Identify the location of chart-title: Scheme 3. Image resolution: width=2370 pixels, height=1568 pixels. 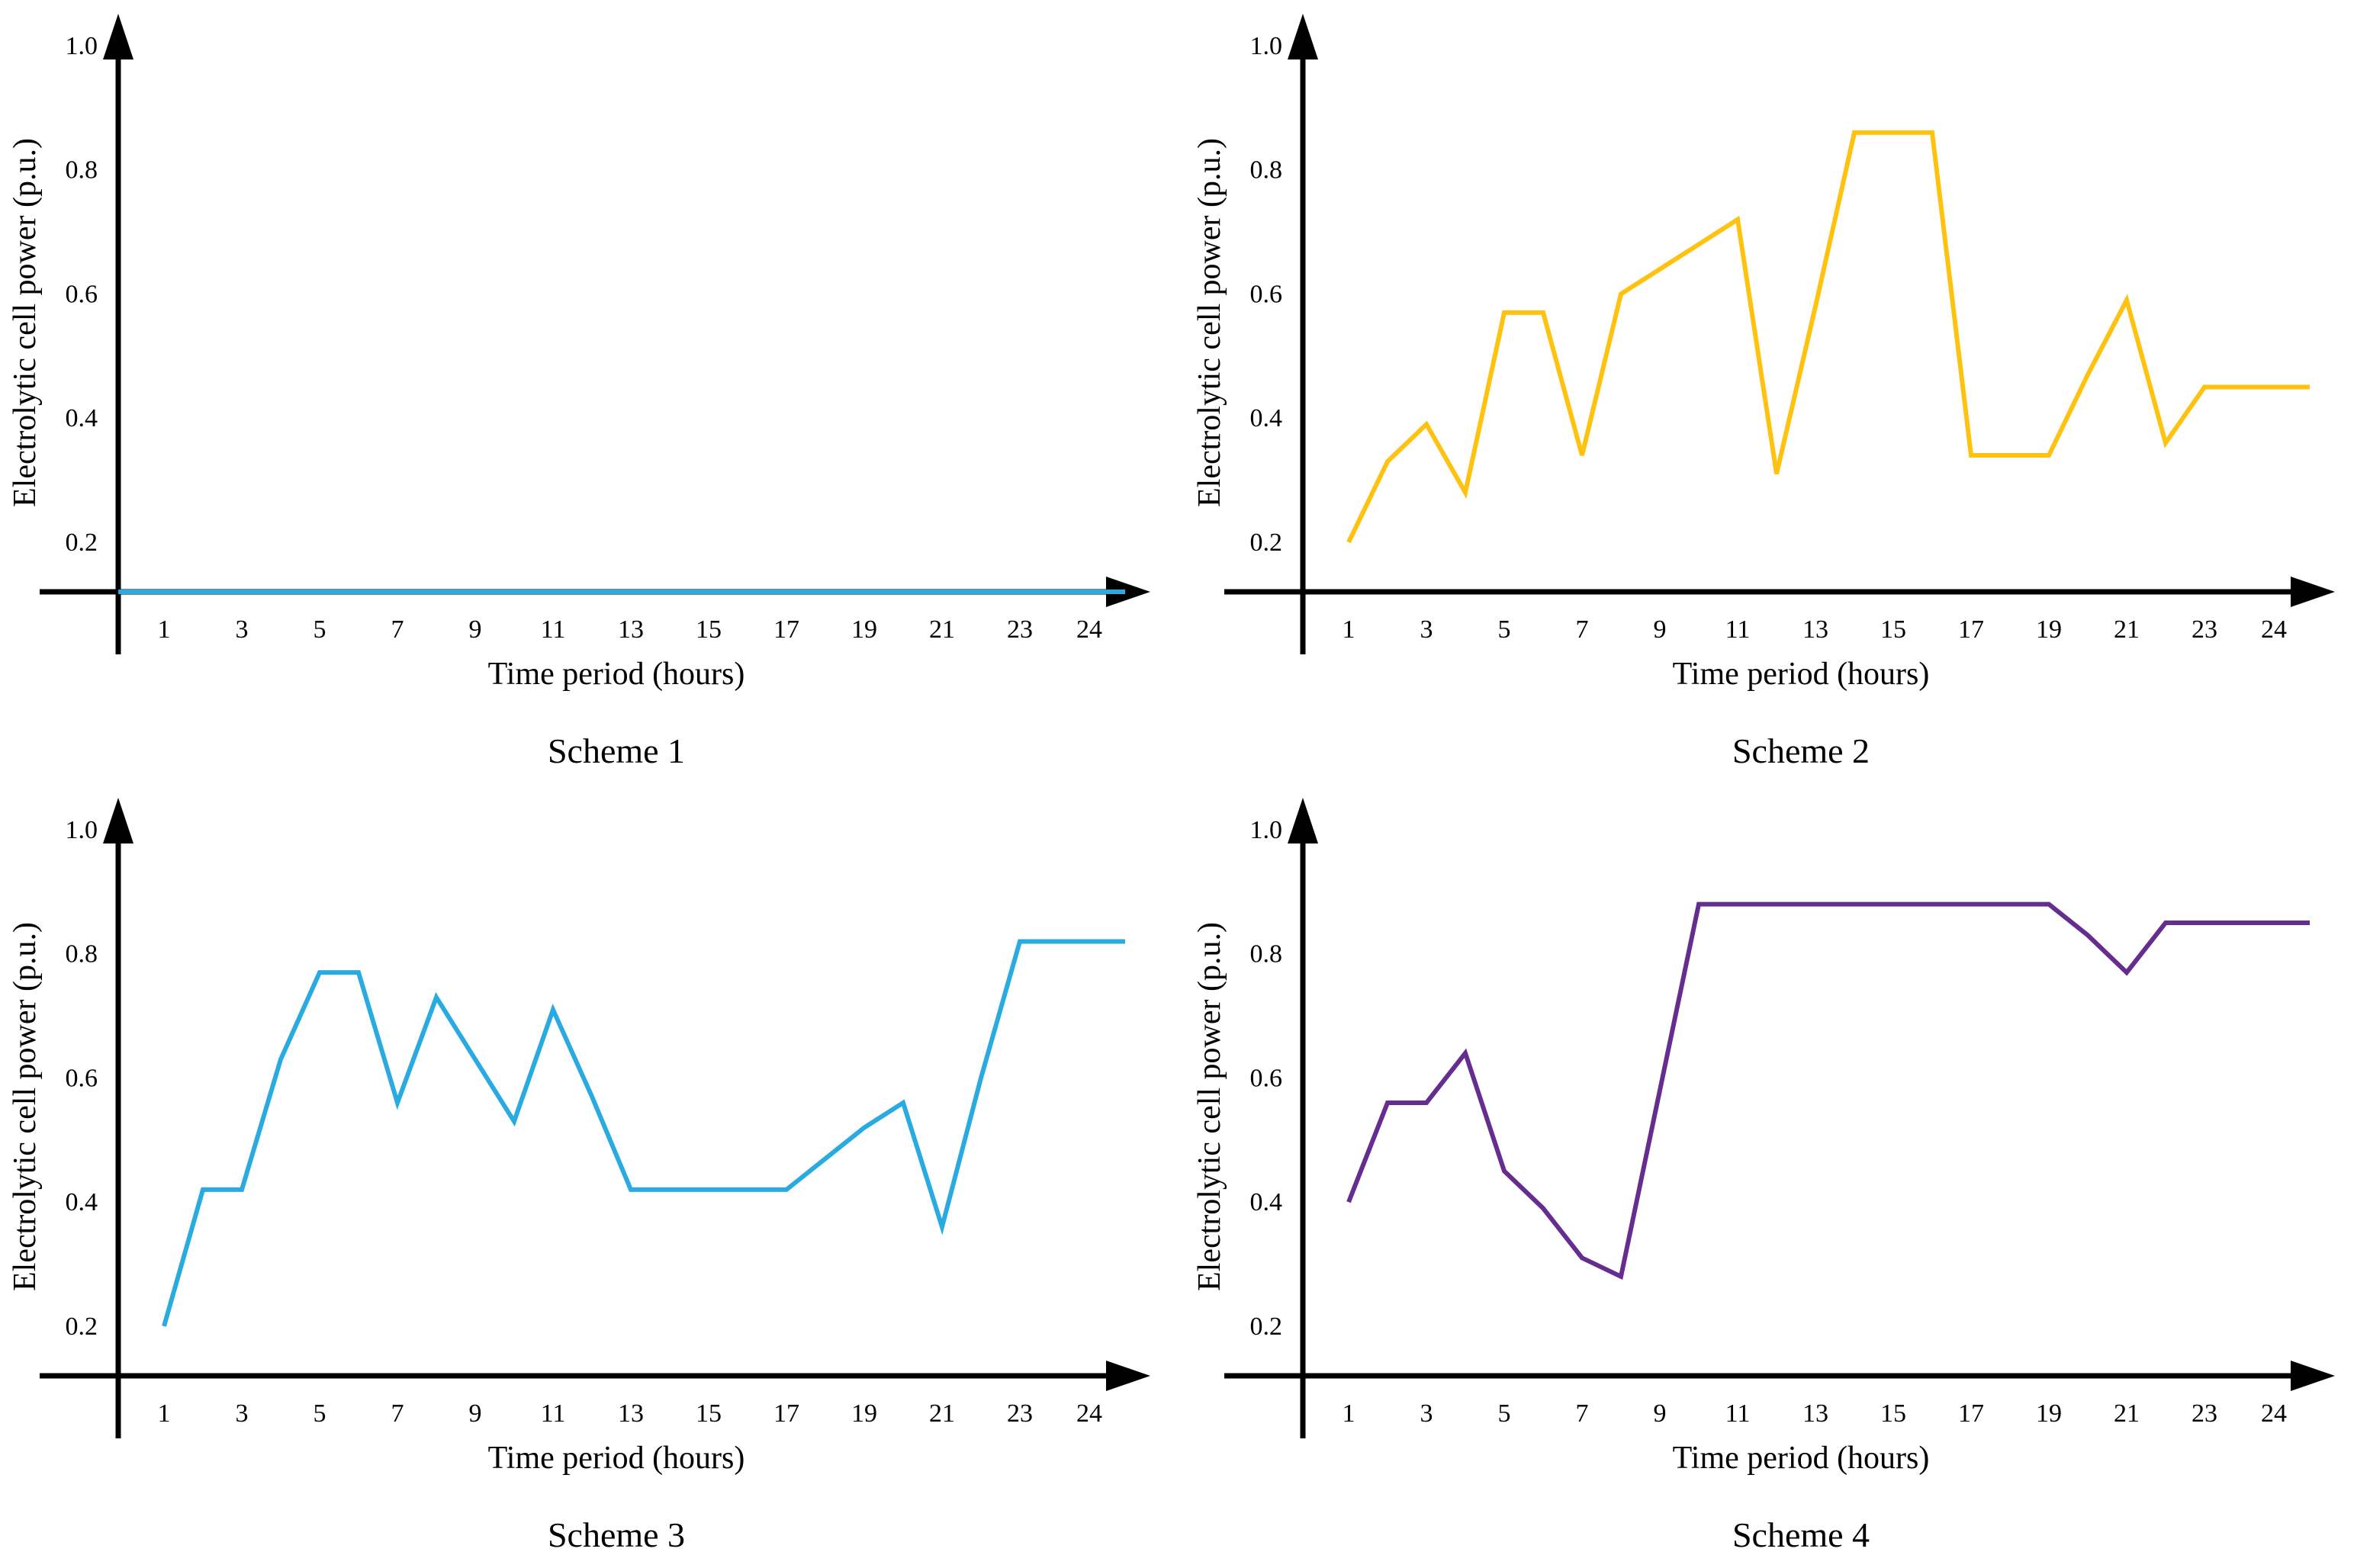
(616, 1534).